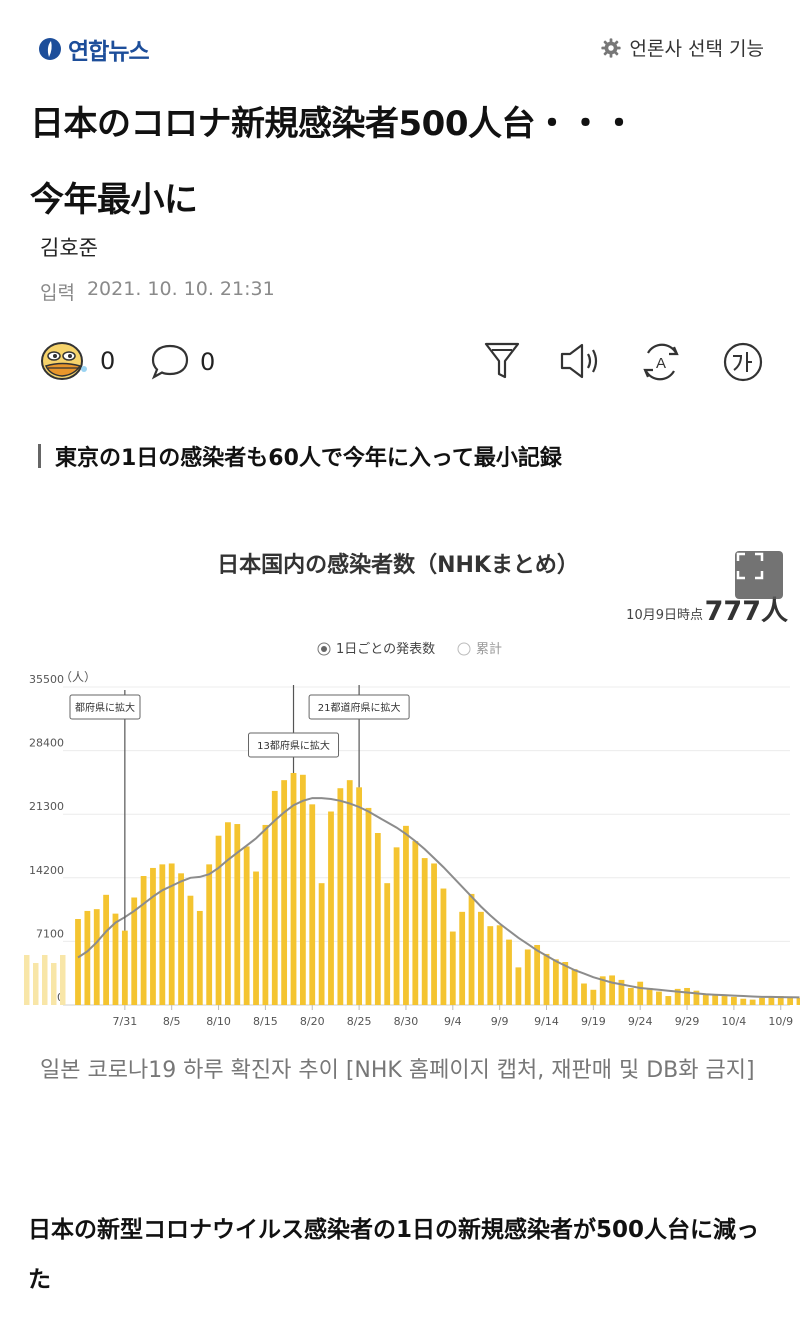  What do you see at coordinates (400, 162) in the screenshot?
I see `article-title: 日本のコロナ新規感染者500人台・・・ 今年最小に` at bounding box center [400, 162].